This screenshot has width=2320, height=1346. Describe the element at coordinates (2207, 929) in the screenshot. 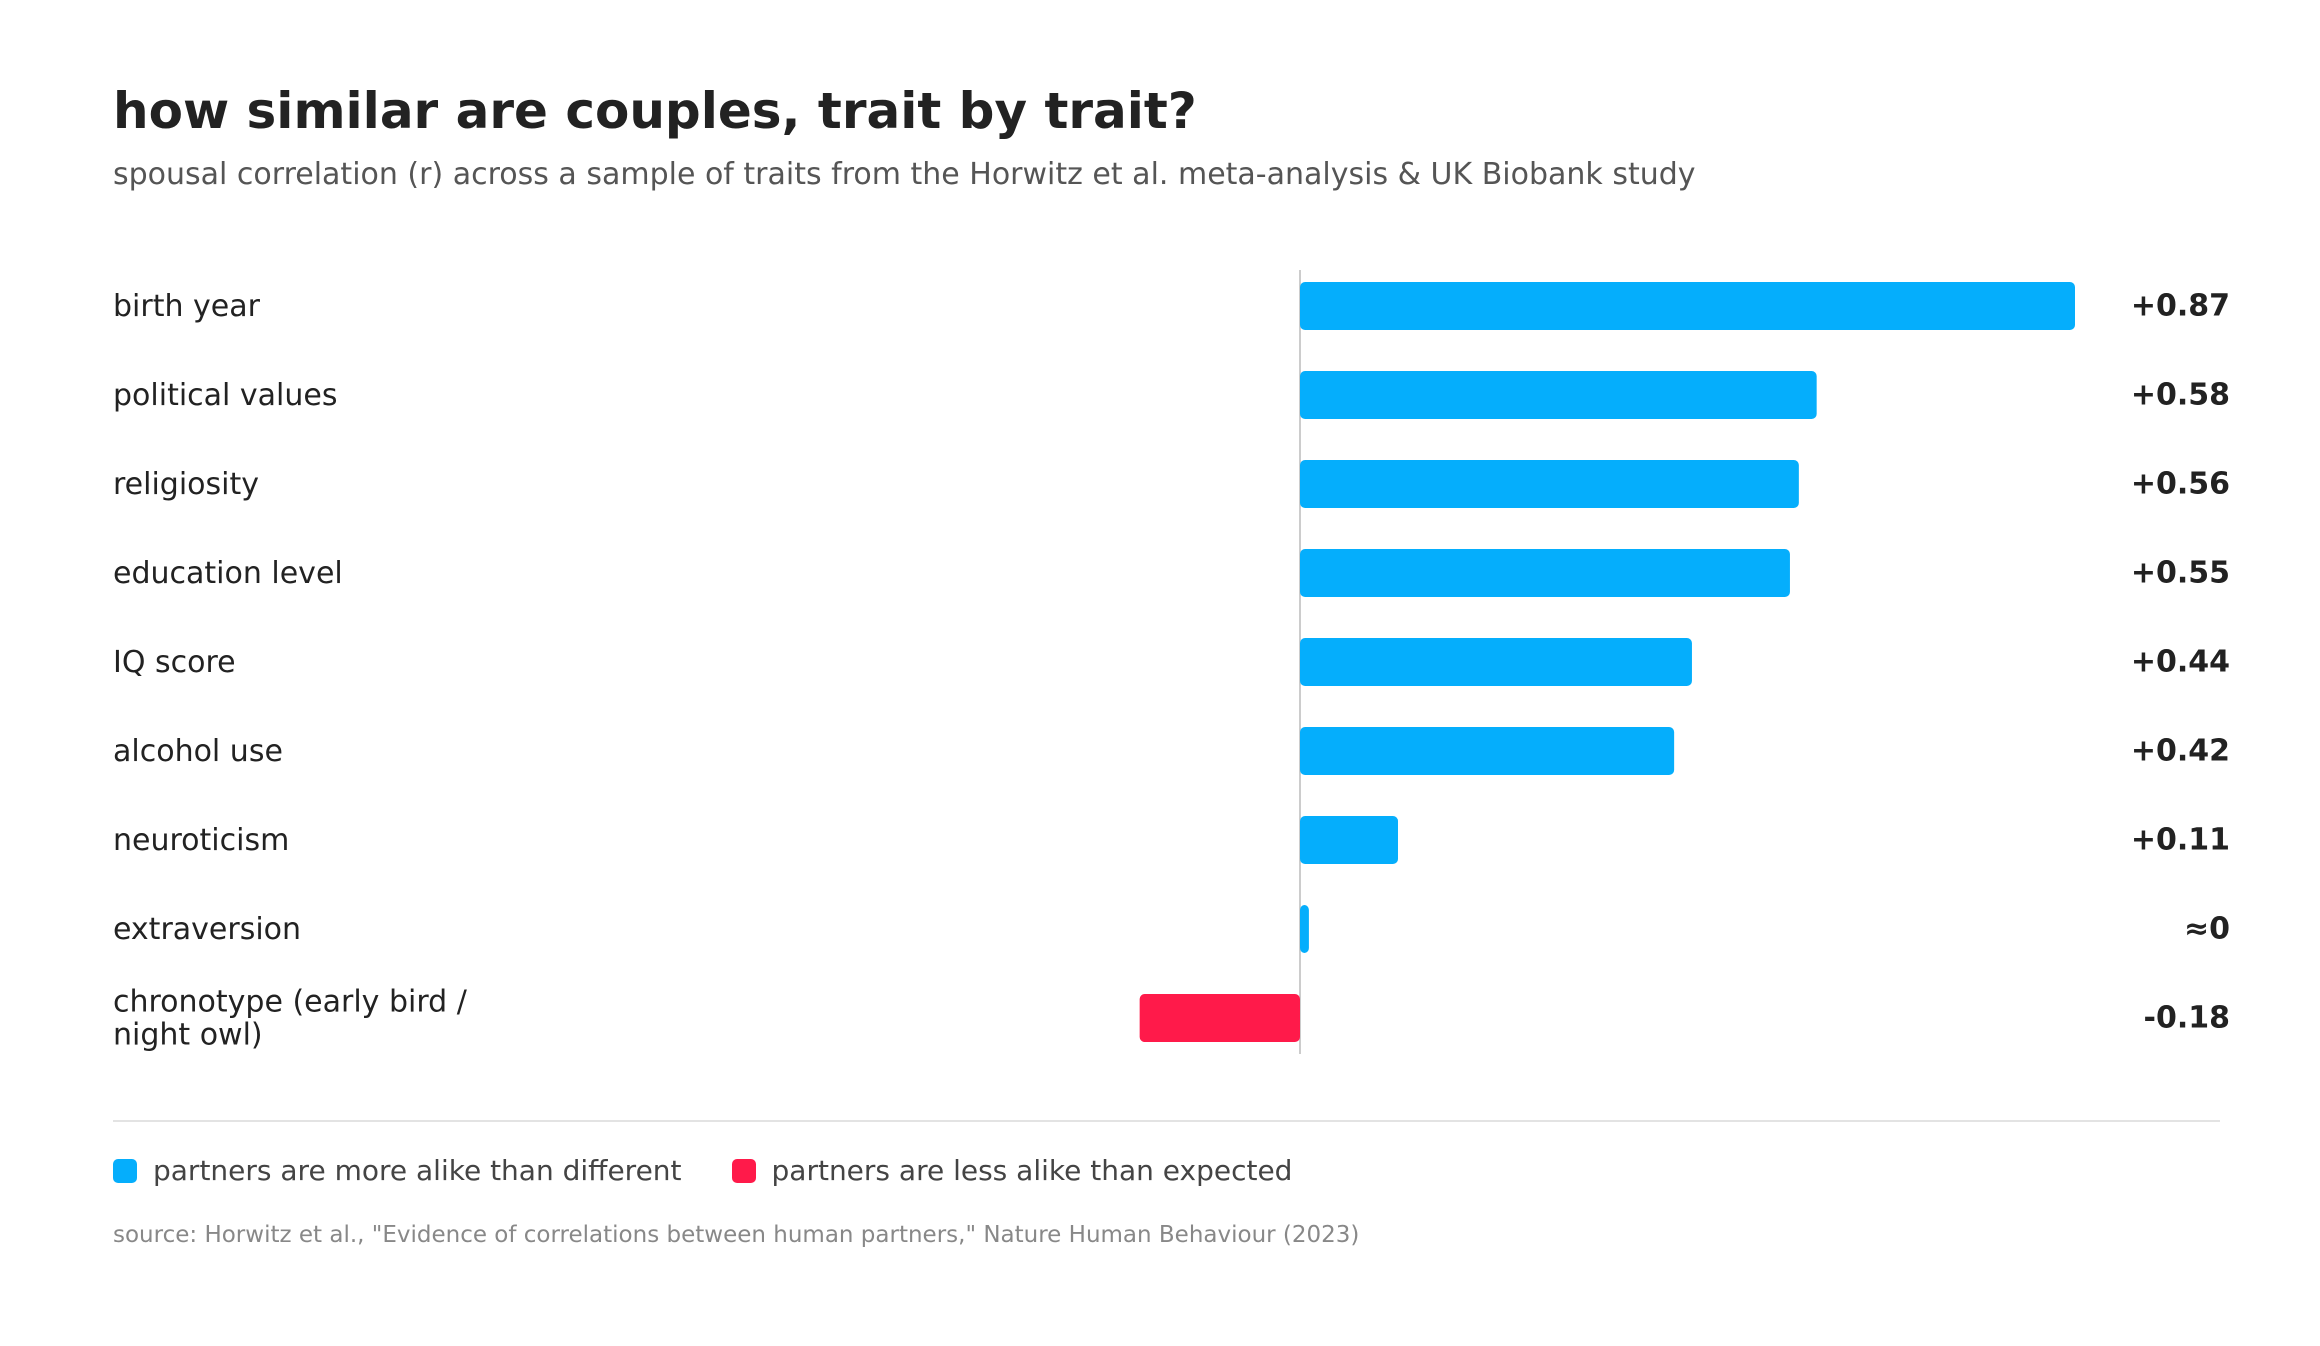

I see `value-label: ≈0` at that location.